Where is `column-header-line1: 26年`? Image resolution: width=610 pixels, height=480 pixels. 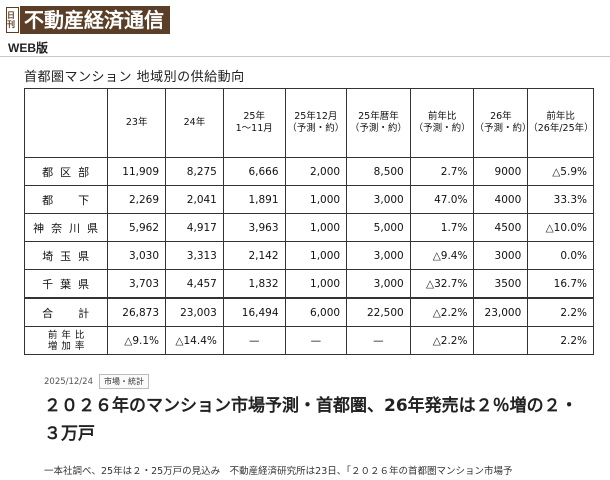 column-header-line1: 26年 is located at coordinates (501, 116).